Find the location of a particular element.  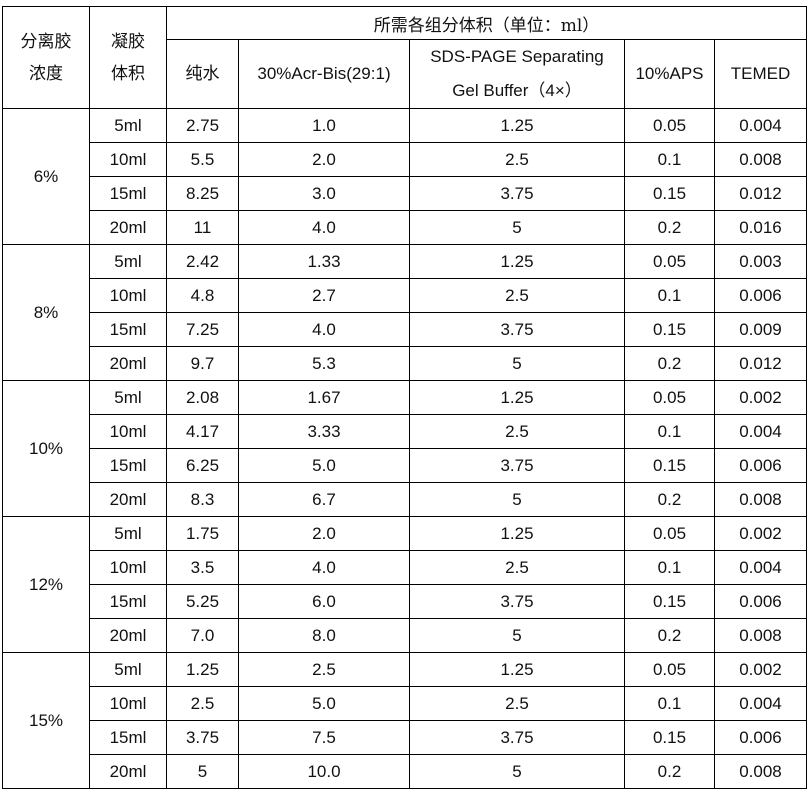

water-cell: 8.3 is located at coordinates (202, 499).